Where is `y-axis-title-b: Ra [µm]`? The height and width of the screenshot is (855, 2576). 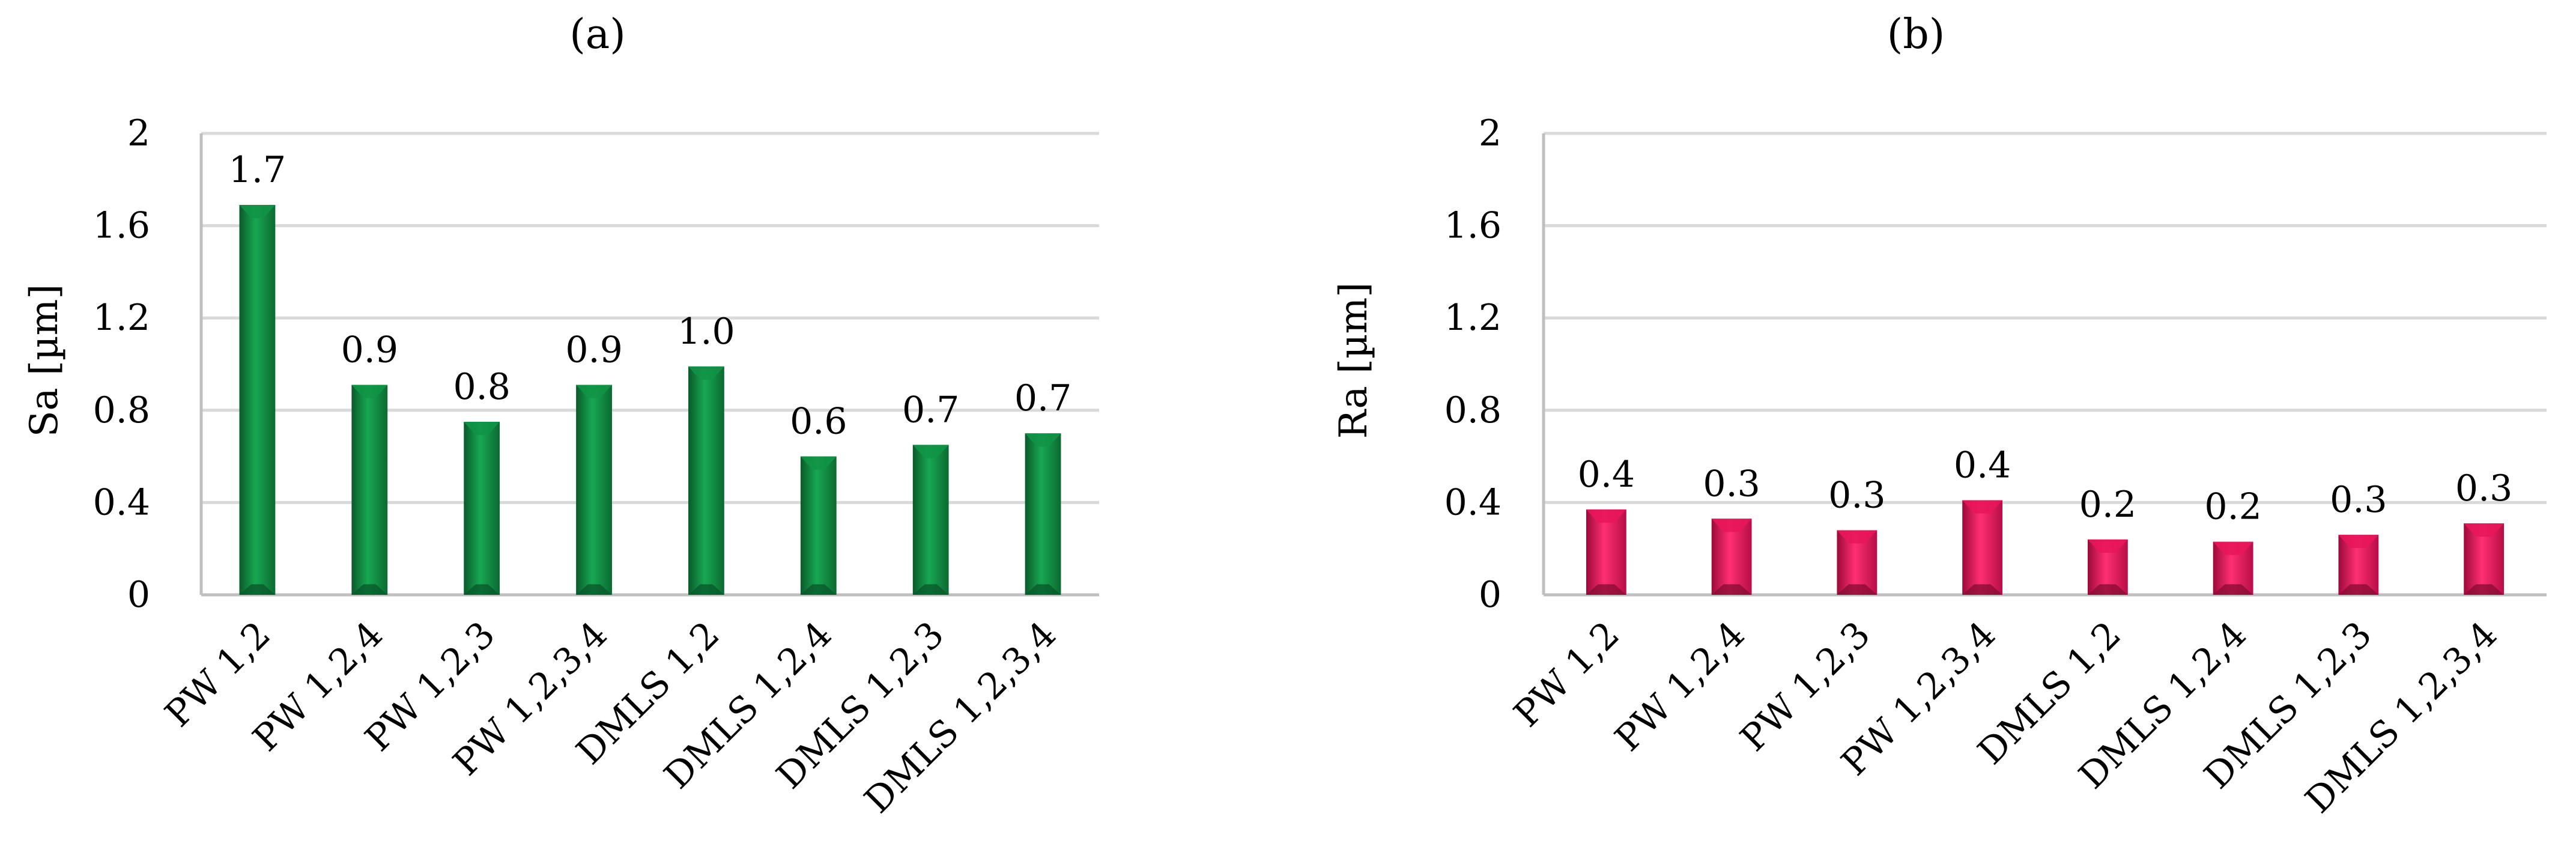 y-axis-title-b: Ra [µm] is located at coordinates (1354, 360).